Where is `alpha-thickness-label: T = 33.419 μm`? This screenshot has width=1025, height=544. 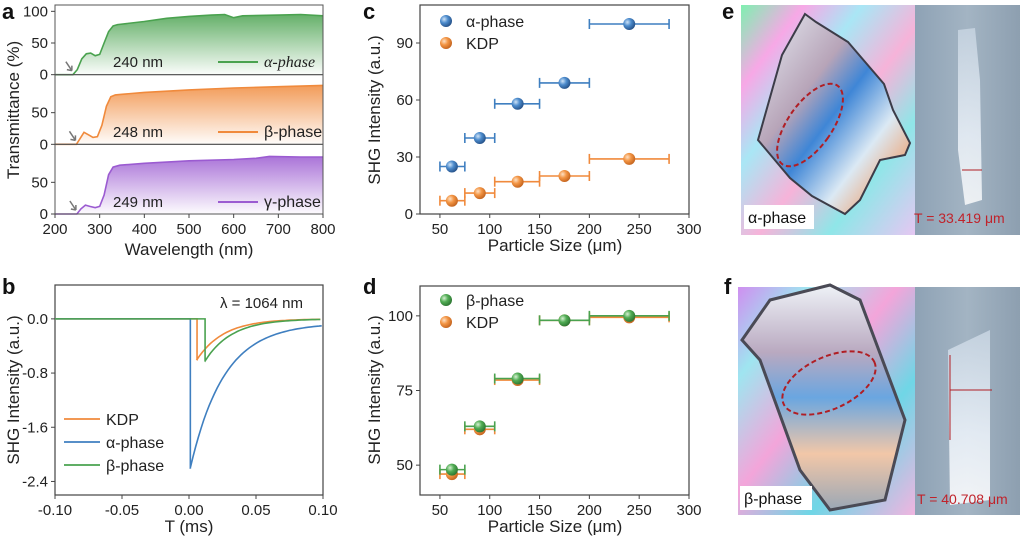
alpha-thickness-label: T = 33.419 μm is located at coordinates (959, 218).